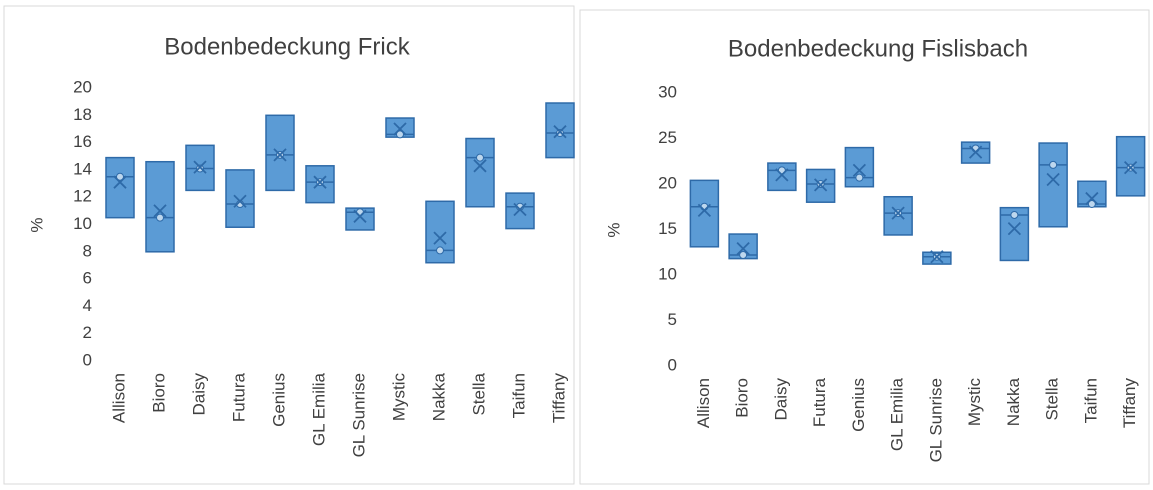 Image resolution: width=1153 pixels, height=490 pixels. Describe the element at coordinates (87, 278) in the screenshot. I see `y-tick-label: 6` at that location.